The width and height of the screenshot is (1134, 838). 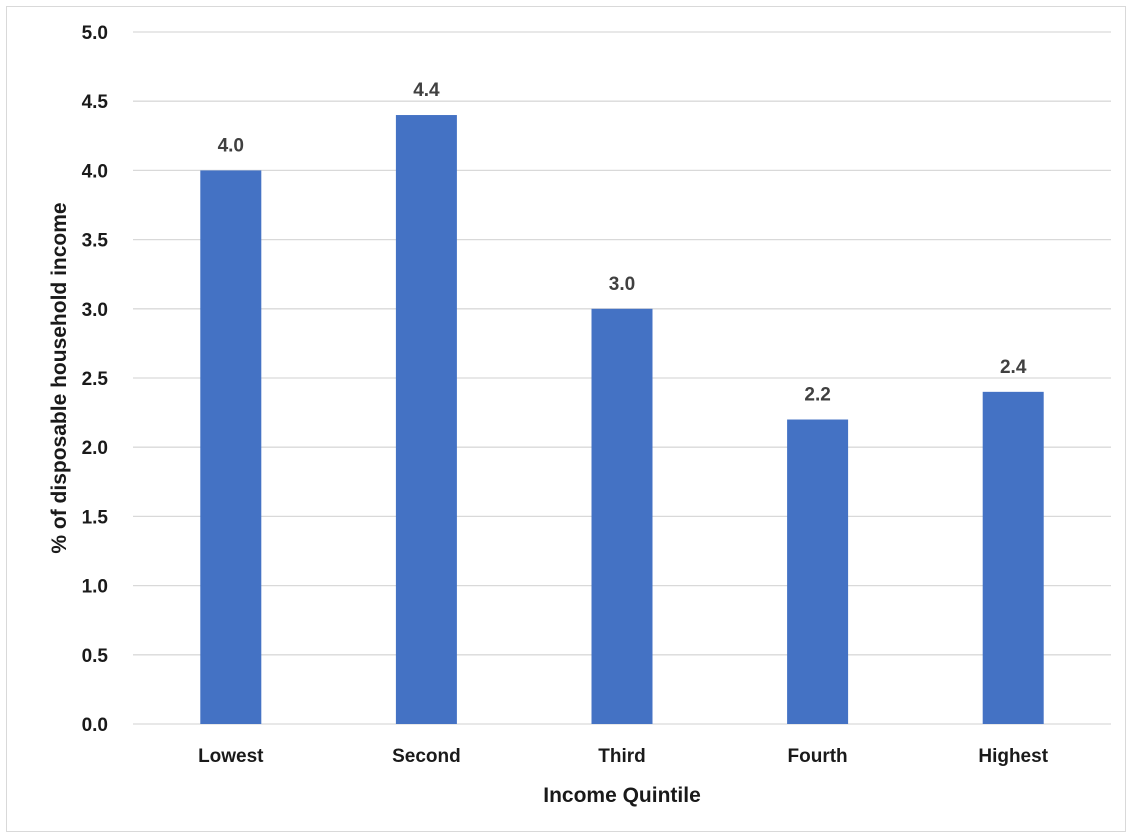 What do you see at coordinates (817, 395) in the screenshot?
I see `data-label: 2.2` at bounding box center [817, 395].